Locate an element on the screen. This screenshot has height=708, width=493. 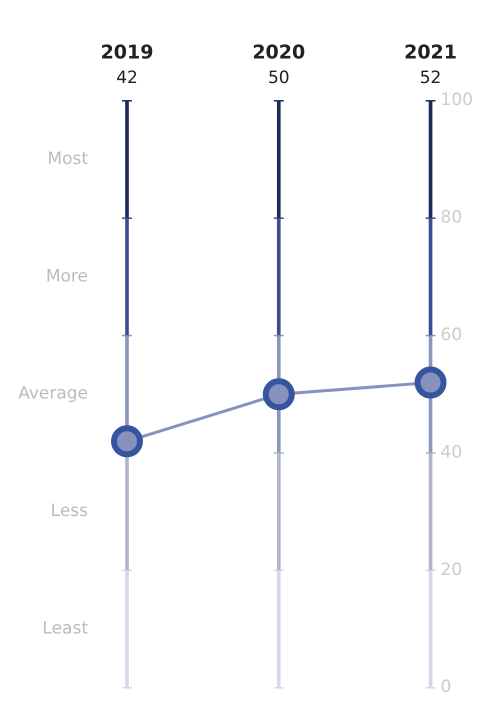
annotation: More is located at coordinates (67, 276).